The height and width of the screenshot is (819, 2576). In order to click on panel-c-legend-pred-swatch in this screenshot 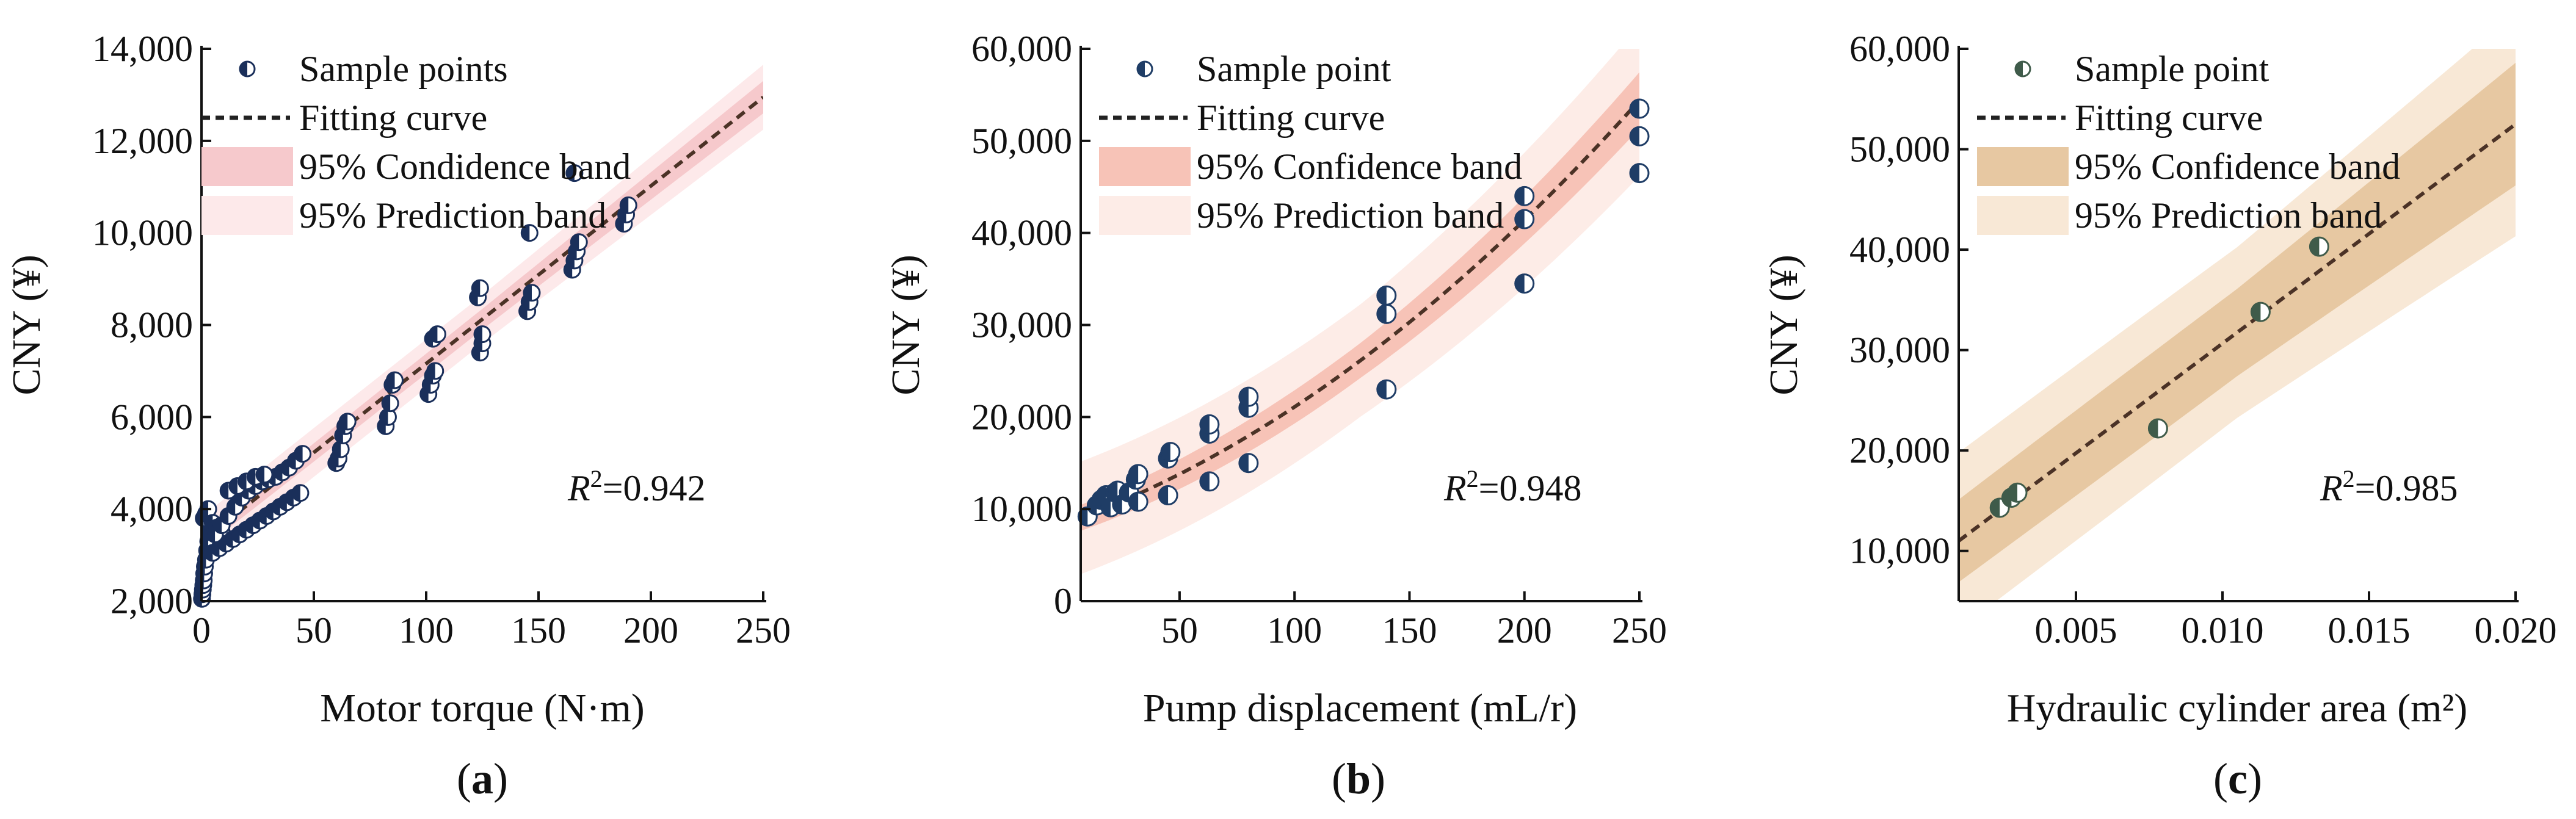, I will do `click(2023, 215)`.